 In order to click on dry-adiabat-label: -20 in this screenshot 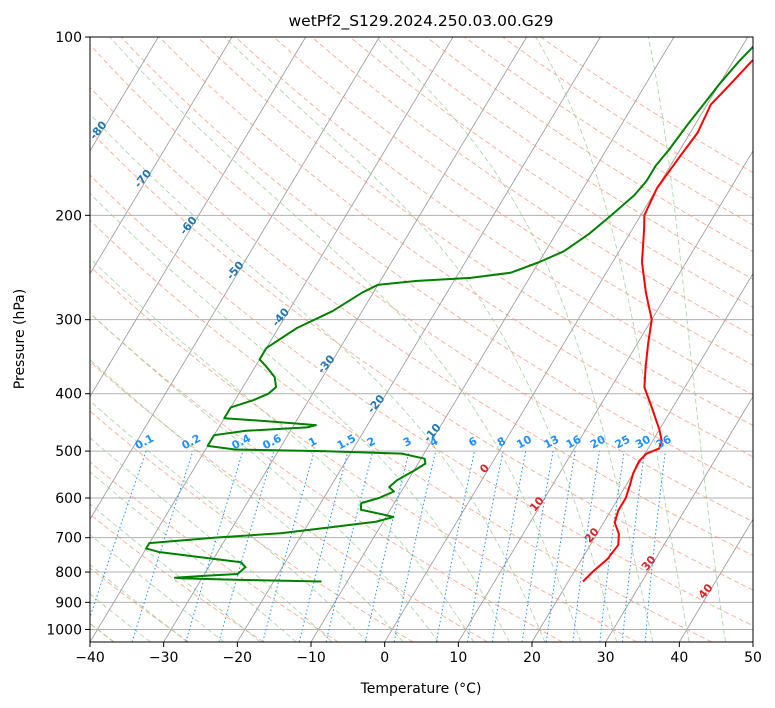, I will do `click(376, 404)`.